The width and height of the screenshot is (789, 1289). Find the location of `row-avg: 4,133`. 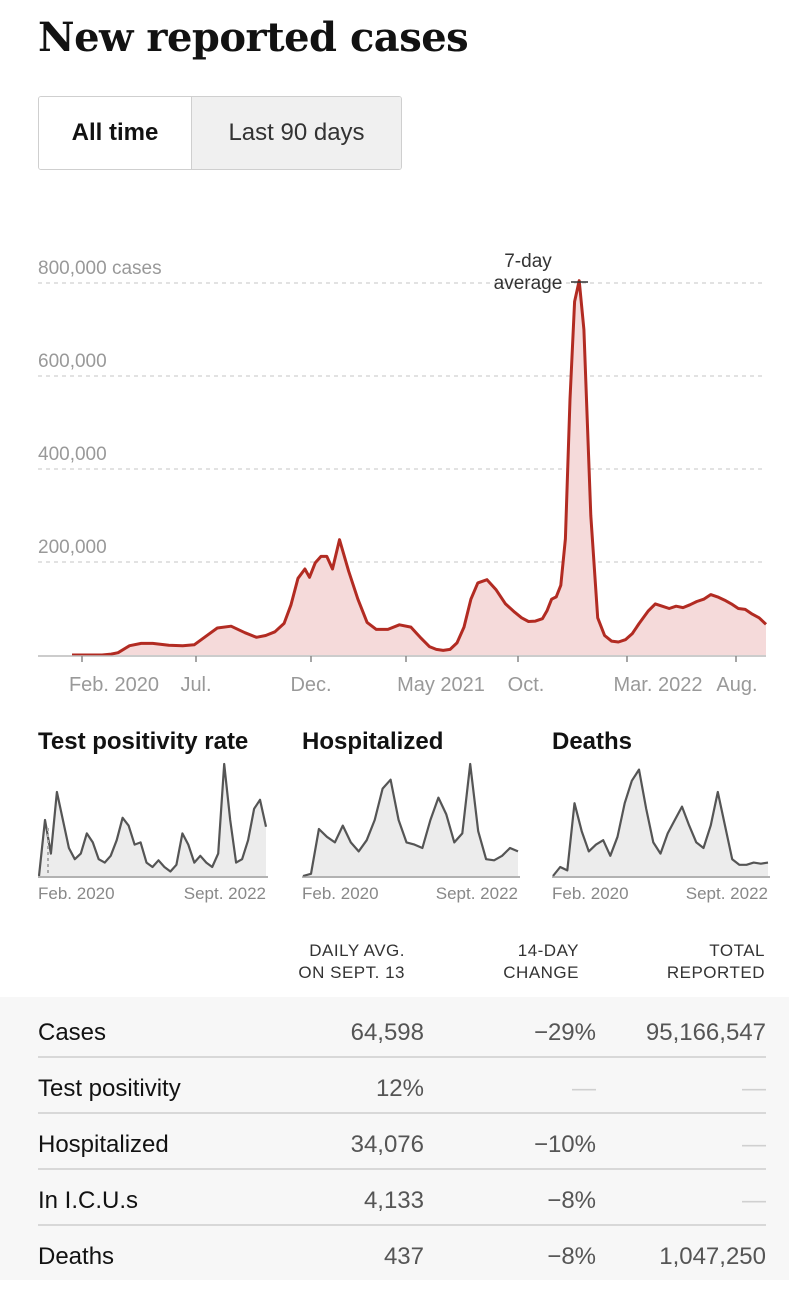

row-avg: 4,133 is located at coordinates (393, 1200).